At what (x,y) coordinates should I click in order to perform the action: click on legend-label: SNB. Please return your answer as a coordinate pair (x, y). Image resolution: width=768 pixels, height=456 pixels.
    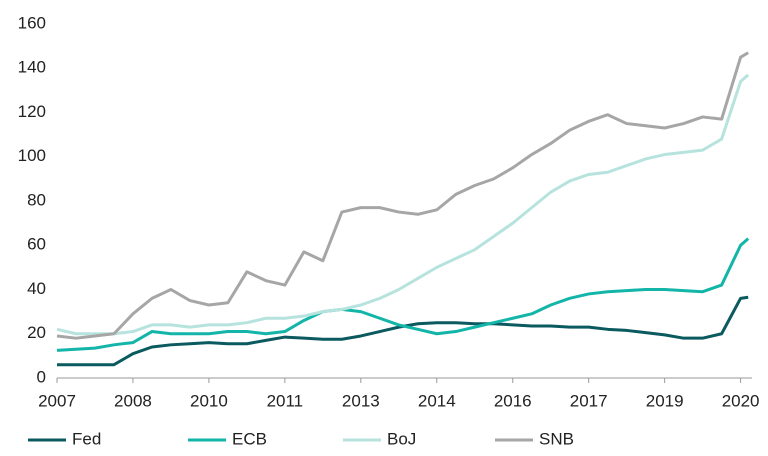
    Looking at the image, I should click on (556, 438).